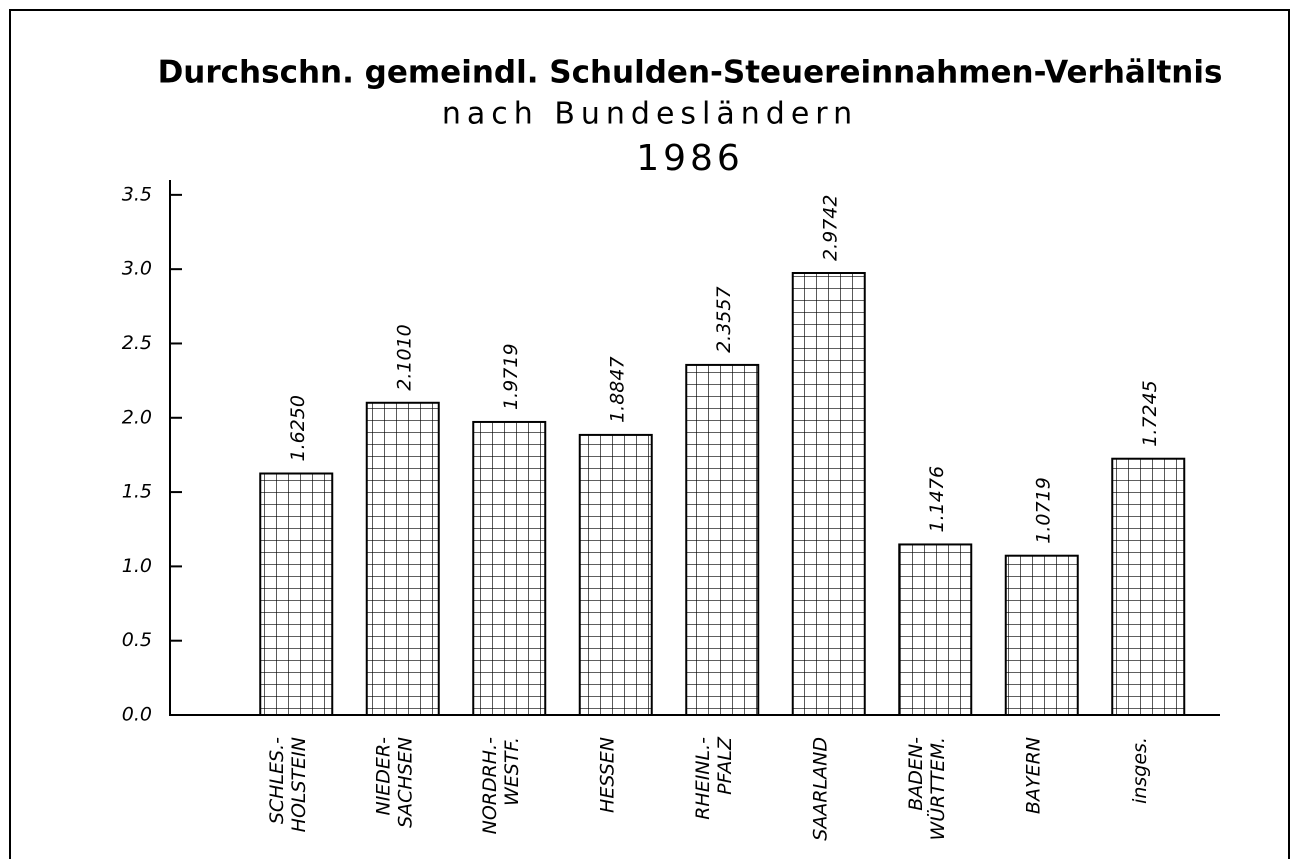 Image resolution: width=1298 pixels, height=859 pixels. I want to click on y-tick-label: 2.0, so click(137, 417).